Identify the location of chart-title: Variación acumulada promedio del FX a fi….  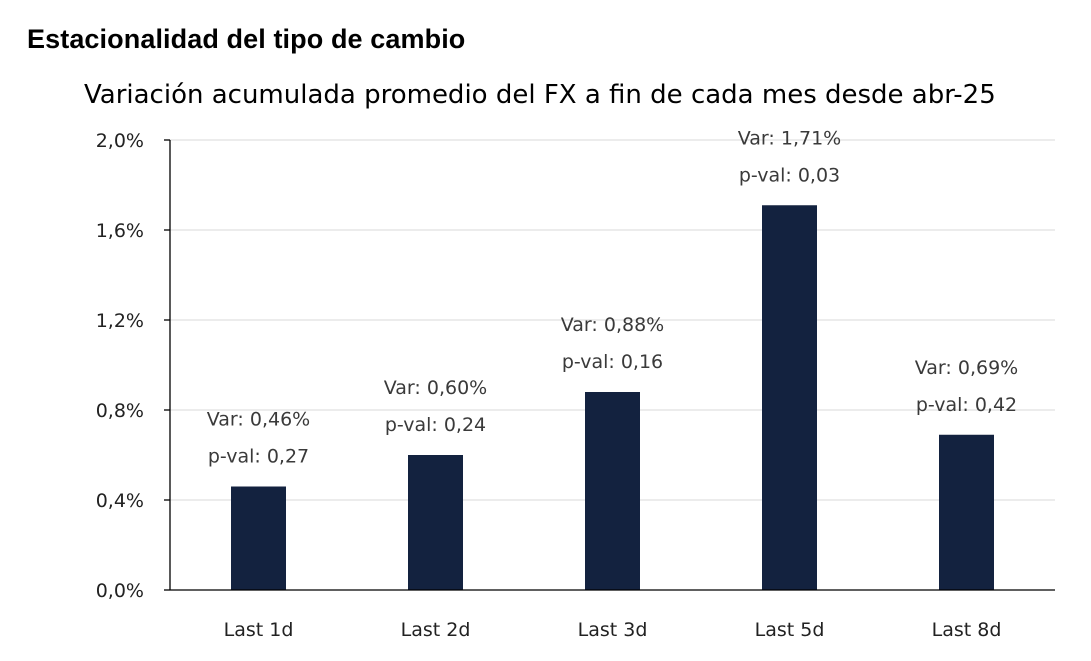
(540, 95).